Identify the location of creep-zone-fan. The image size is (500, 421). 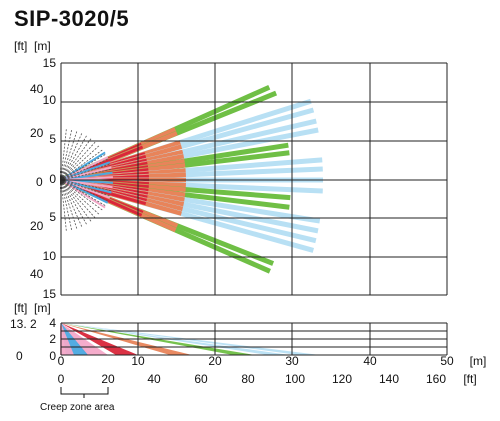
(86, 180).